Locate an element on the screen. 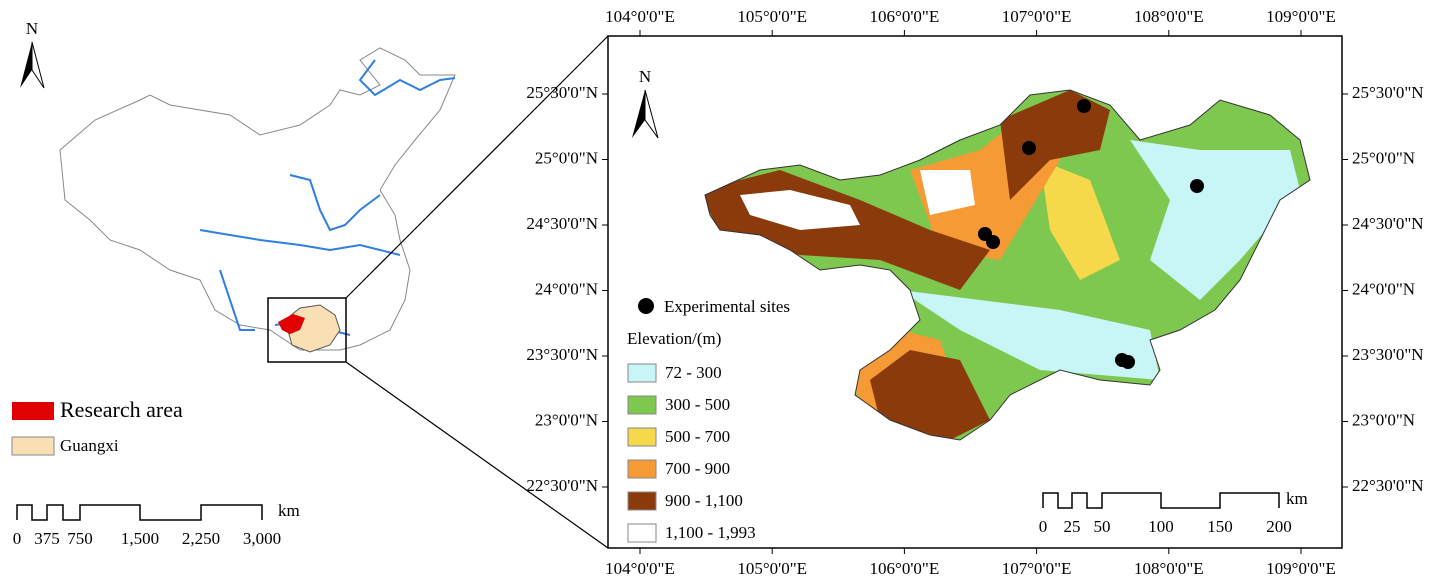 This screenshot has height=582, width=1450. legend-label: 1,100 - 1,993 is located at coordinates (710, 532).